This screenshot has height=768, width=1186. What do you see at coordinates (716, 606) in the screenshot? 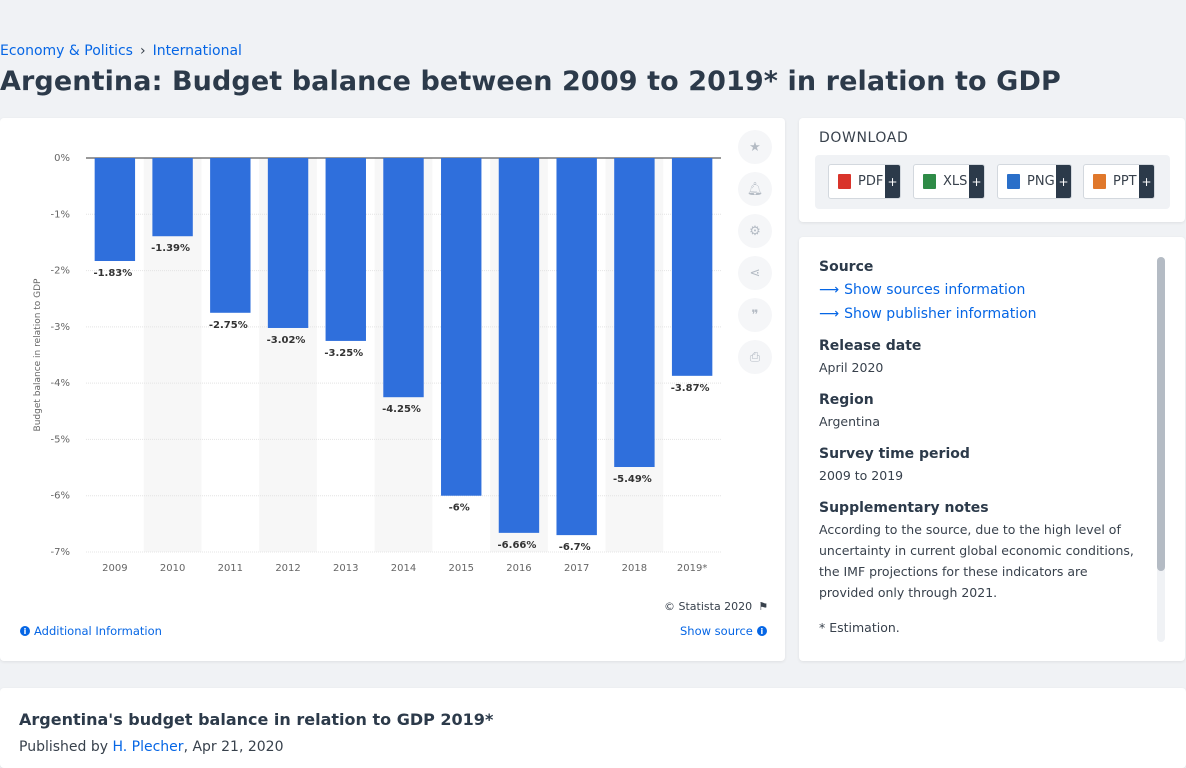
I see `copyright-row: © Statista 2020 ⚑` at bounding box center [716, 606].